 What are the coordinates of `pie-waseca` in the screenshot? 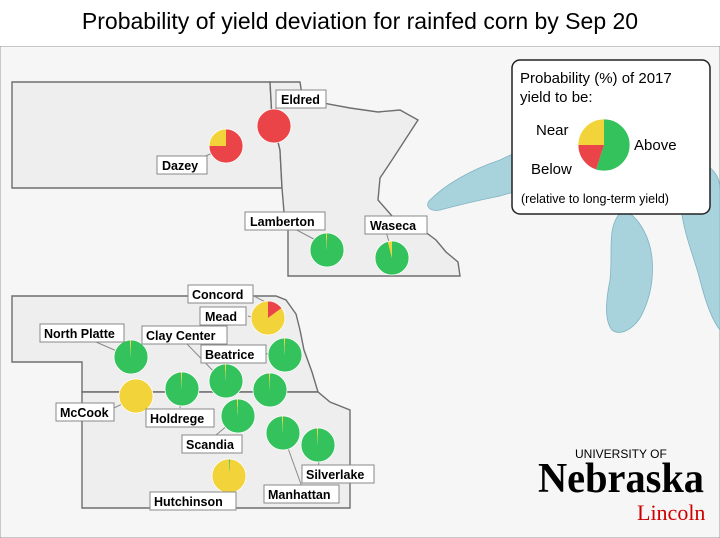 It's located at (392, 258).